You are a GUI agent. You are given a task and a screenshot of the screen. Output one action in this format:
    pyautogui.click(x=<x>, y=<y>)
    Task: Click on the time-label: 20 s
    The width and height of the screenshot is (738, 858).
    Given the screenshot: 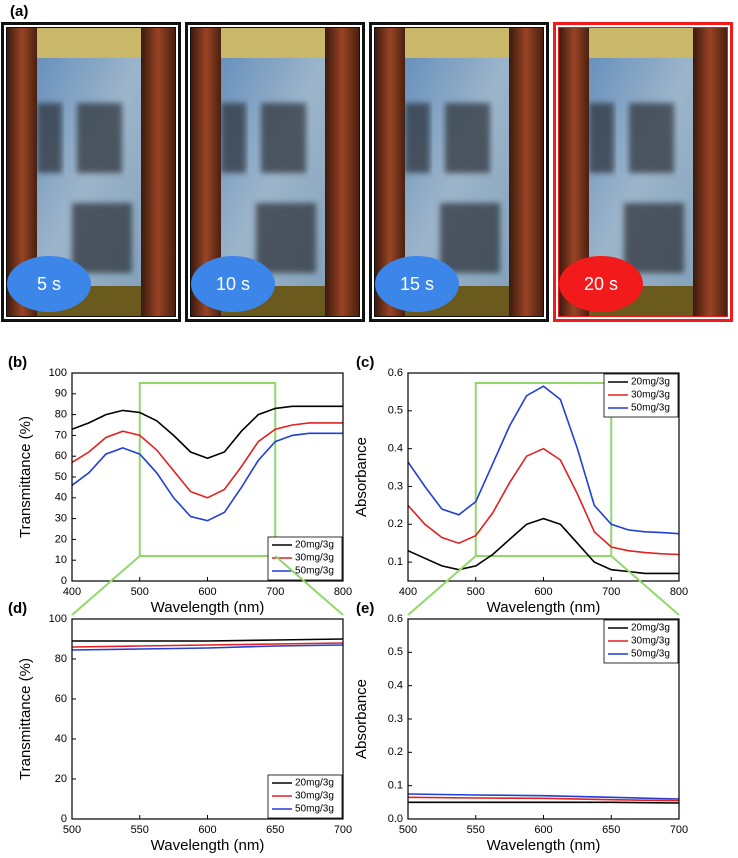 What is the action you would take?
    pyautogui.click(x=601, y=284)
    